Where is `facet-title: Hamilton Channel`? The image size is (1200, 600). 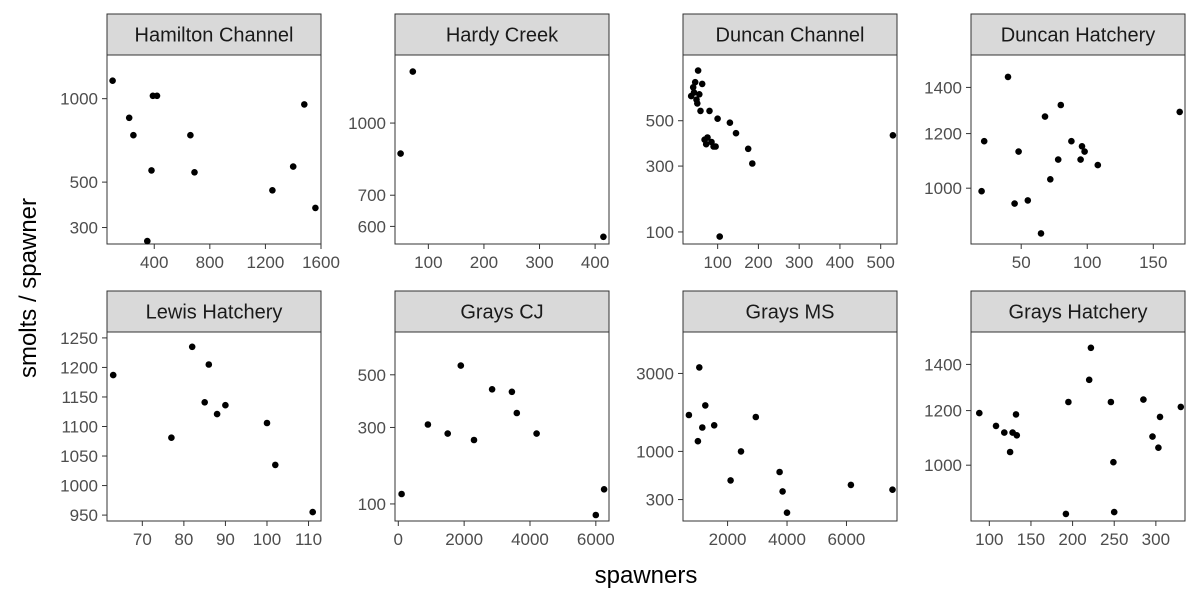 facet-title: Hamilton Channel is located at coordinates (214, 36).